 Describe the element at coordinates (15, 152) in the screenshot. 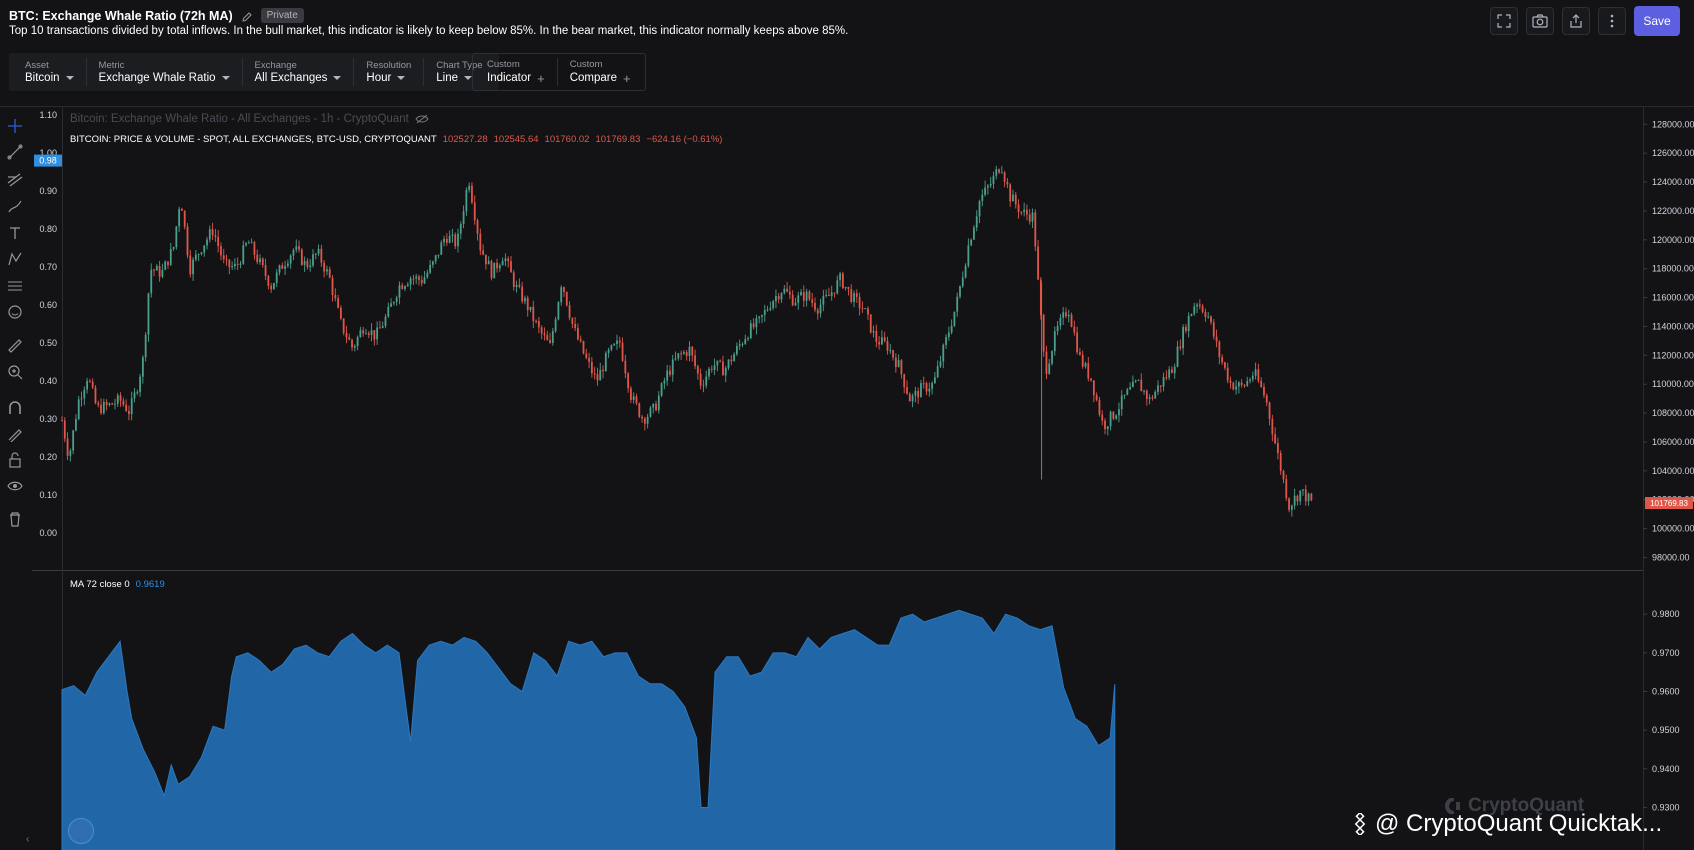

I see `trendline-icon` at that location.